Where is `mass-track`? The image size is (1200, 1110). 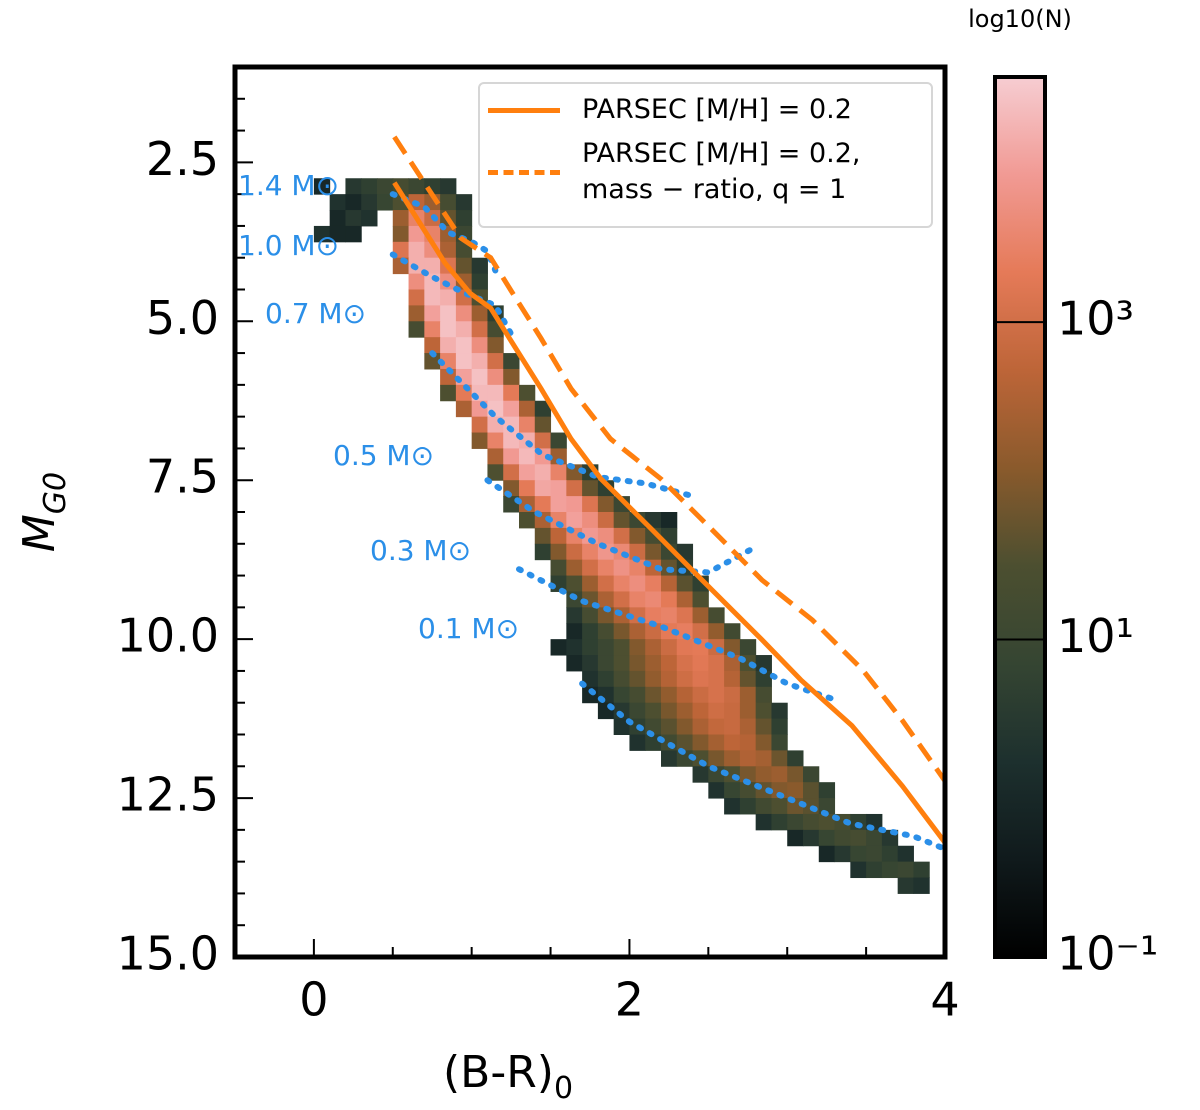 mass-track is located at coordinates (677, 634).